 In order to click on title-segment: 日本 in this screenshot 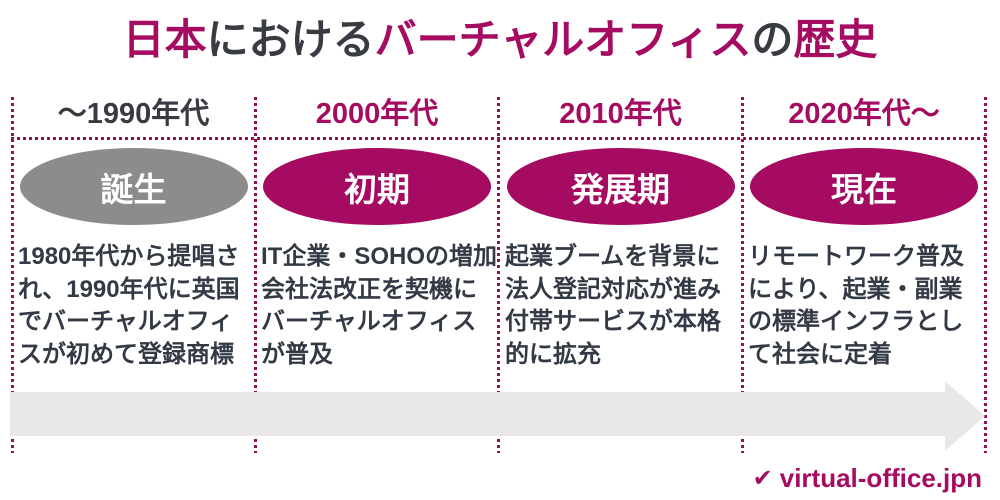, I will do `click(164, 39)`.